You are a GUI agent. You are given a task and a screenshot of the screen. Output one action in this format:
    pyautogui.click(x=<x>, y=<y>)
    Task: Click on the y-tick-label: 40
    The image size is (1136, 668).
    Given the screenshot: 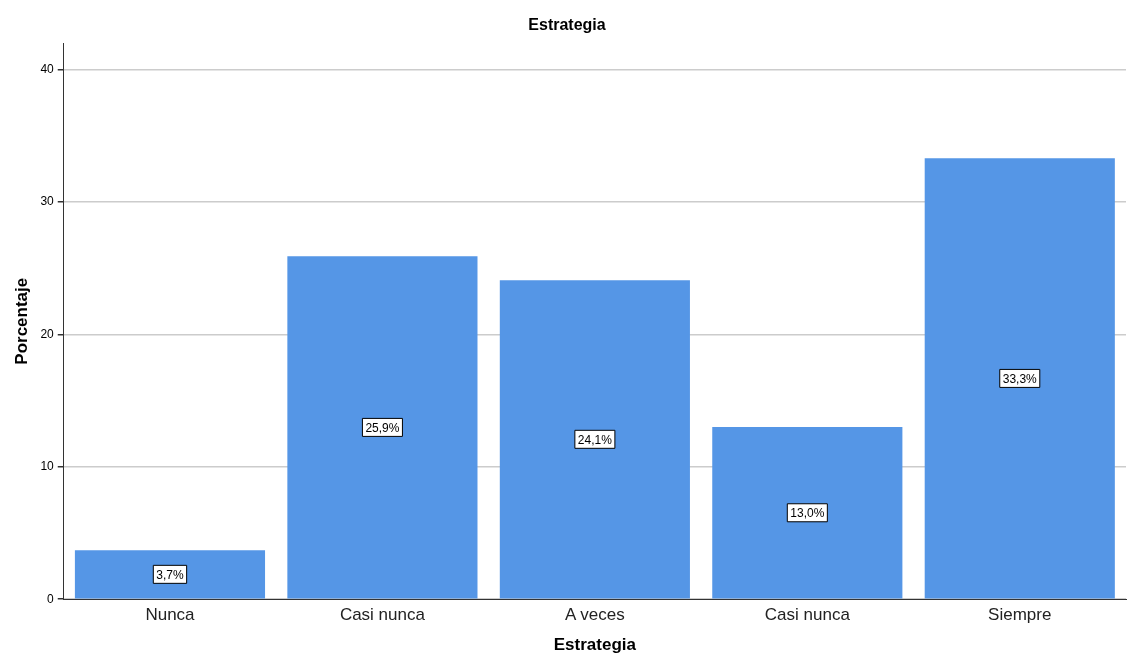 What is the action you would take?
    pyautogui.click(x=47, y=68)
    